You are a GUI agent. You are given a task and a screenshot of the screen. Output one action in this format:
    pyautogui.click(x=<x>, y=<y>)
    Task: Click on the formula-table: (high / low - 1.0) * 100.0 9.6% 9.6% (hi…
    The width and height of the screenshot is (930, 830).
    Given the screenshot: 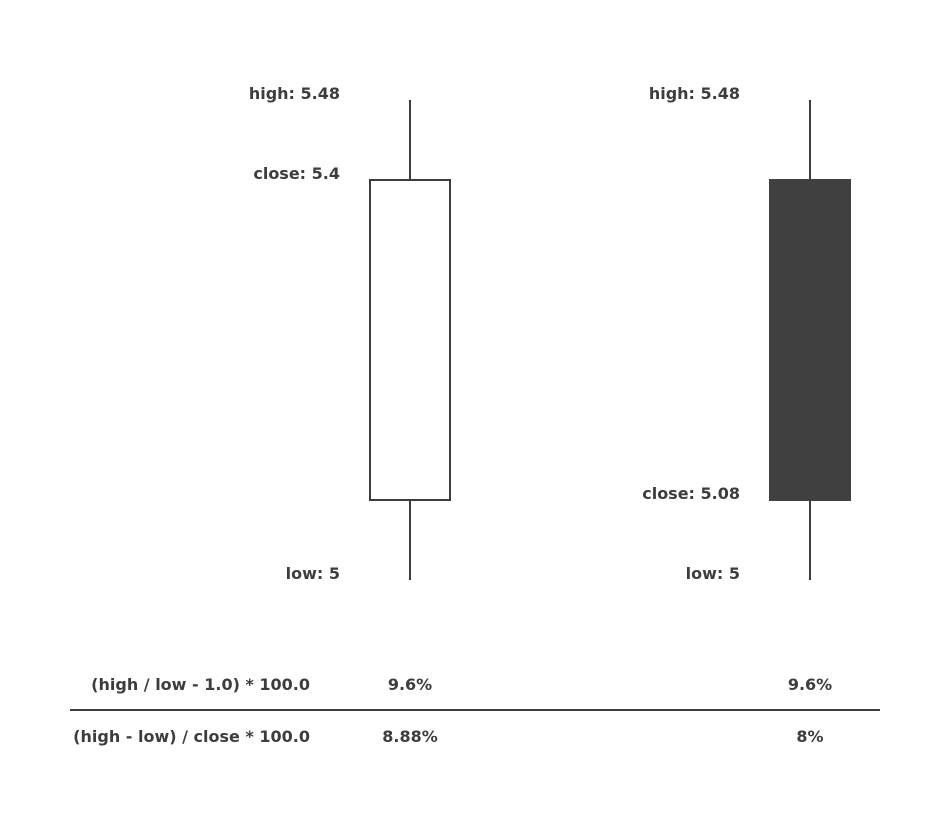 What is the action you would take?
    pyautogui.click(x=475, y=710)
    